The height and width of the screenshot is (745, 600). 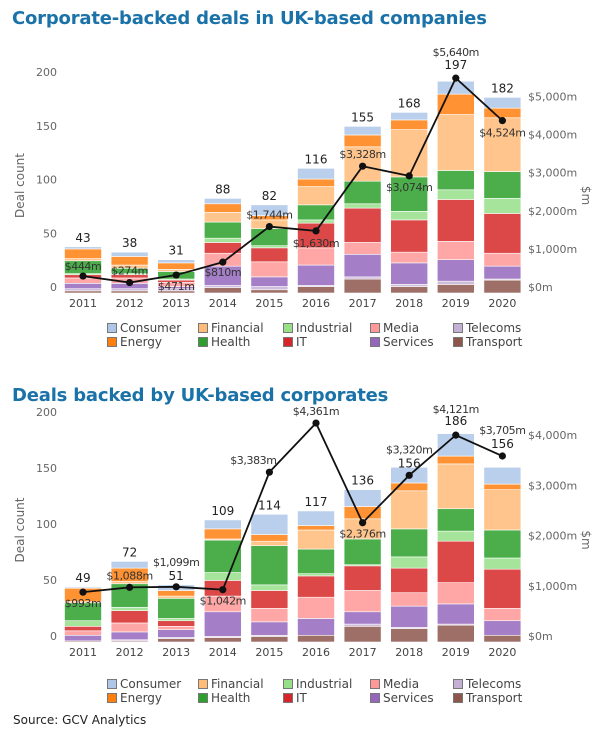 What do you see at coordinates (316, 502) in the screenshot?
I see `deal-count-label: 117` at bounding box center [316, 502].